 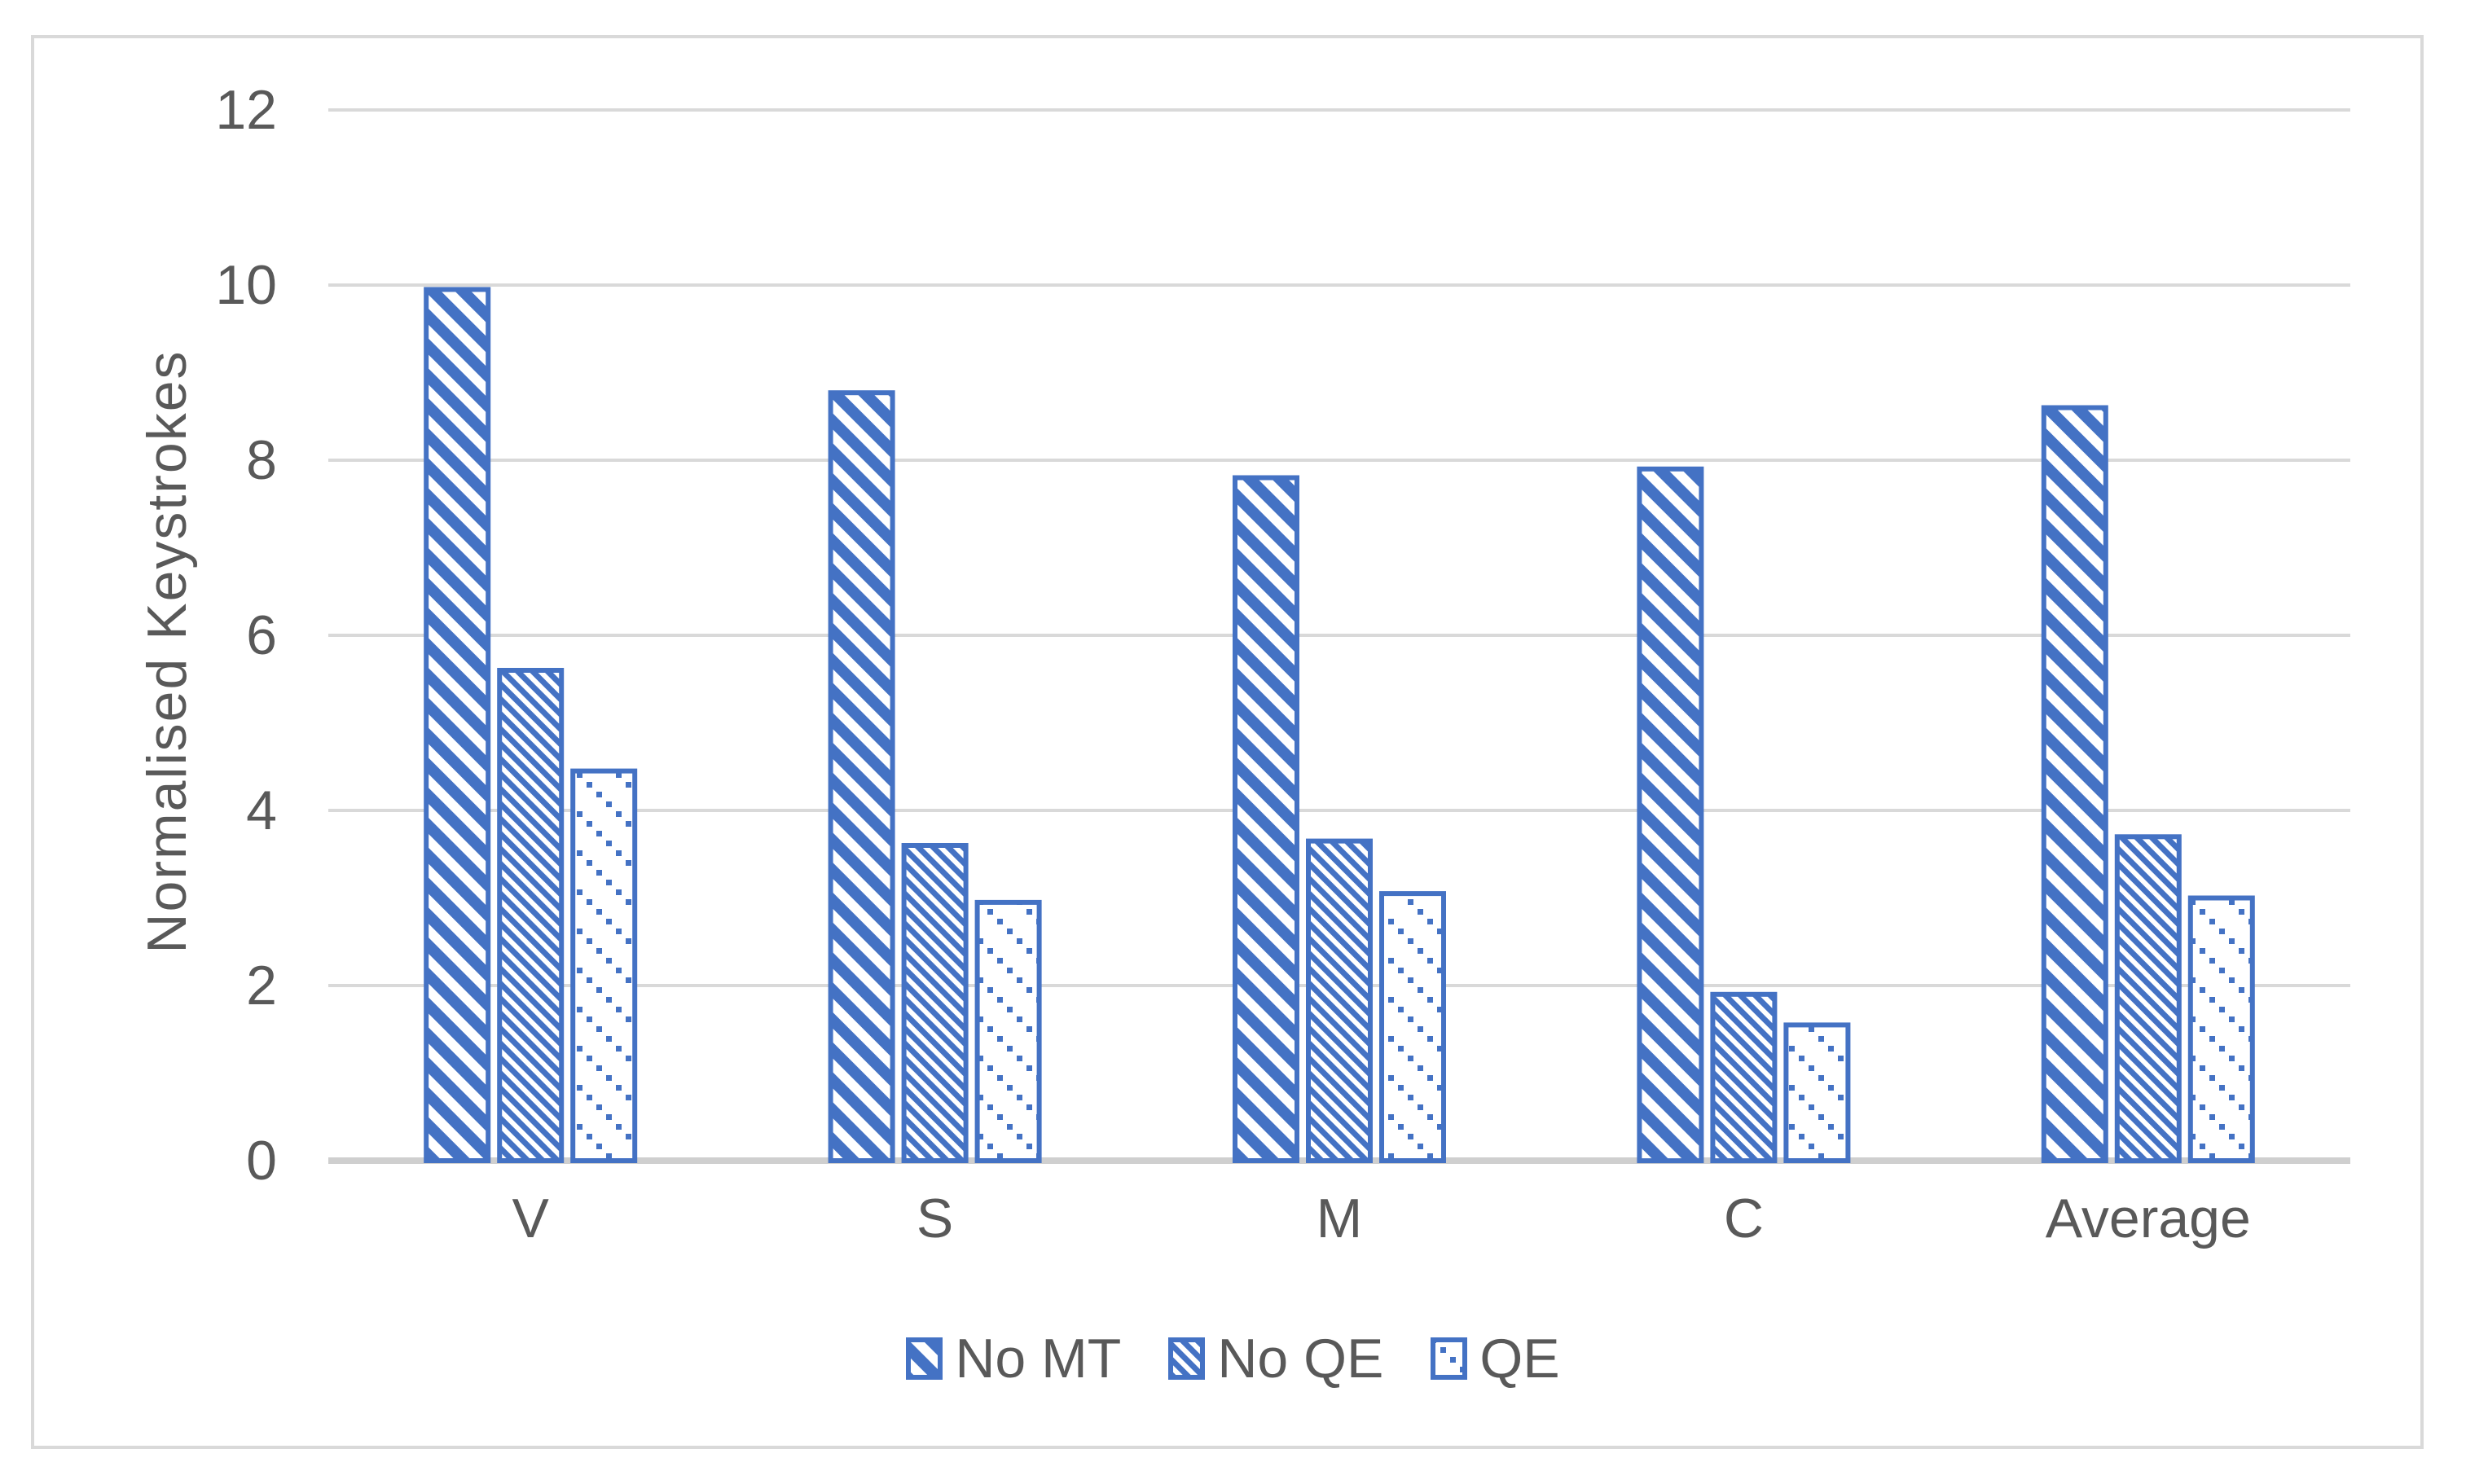 I want to click on x-category-label-v: V, so click(x=531, y=1218).